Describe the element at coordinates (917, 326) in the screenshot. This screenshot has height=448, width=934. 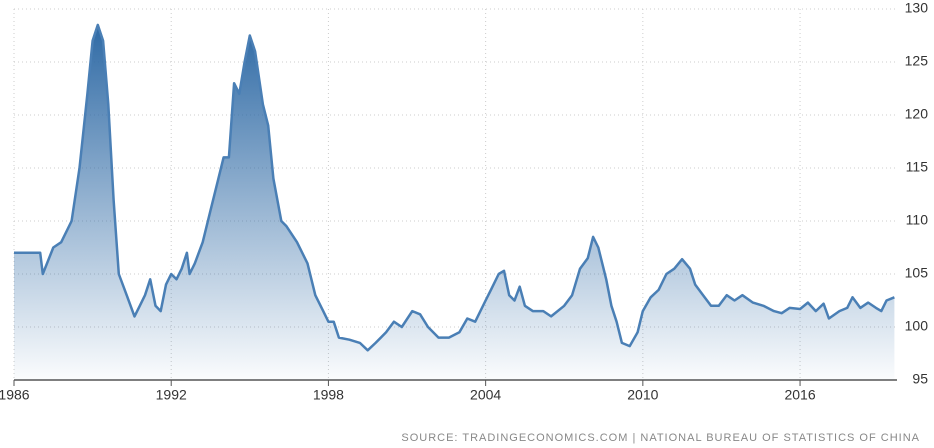
I see `y-tick-label: 100` at that location.